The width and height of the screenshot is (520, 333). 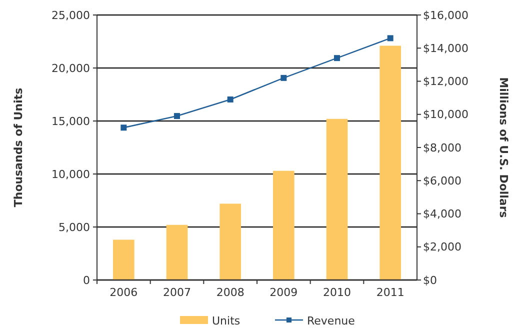 What do you see at coordinates (442, 181) in the screenshot?
I see `y2-tick-label: $6,000` at bounding box center [442, 181].